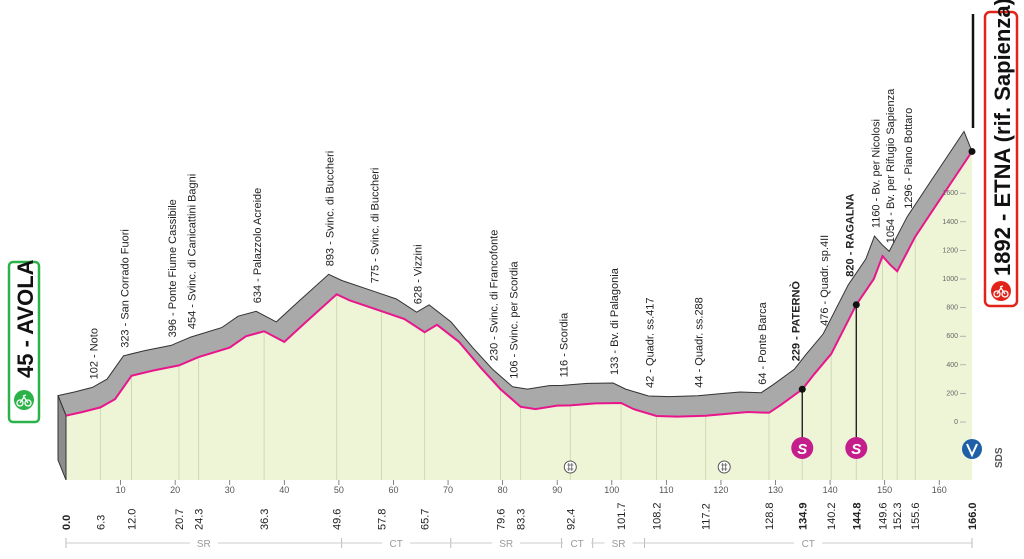 The image size is (1024, 559). What do you see at coordinates (376, 226) in the screenshot?
I see `waypoint-label: 775 - Svinc. di Buccheri` at bounding box center [376, 226].